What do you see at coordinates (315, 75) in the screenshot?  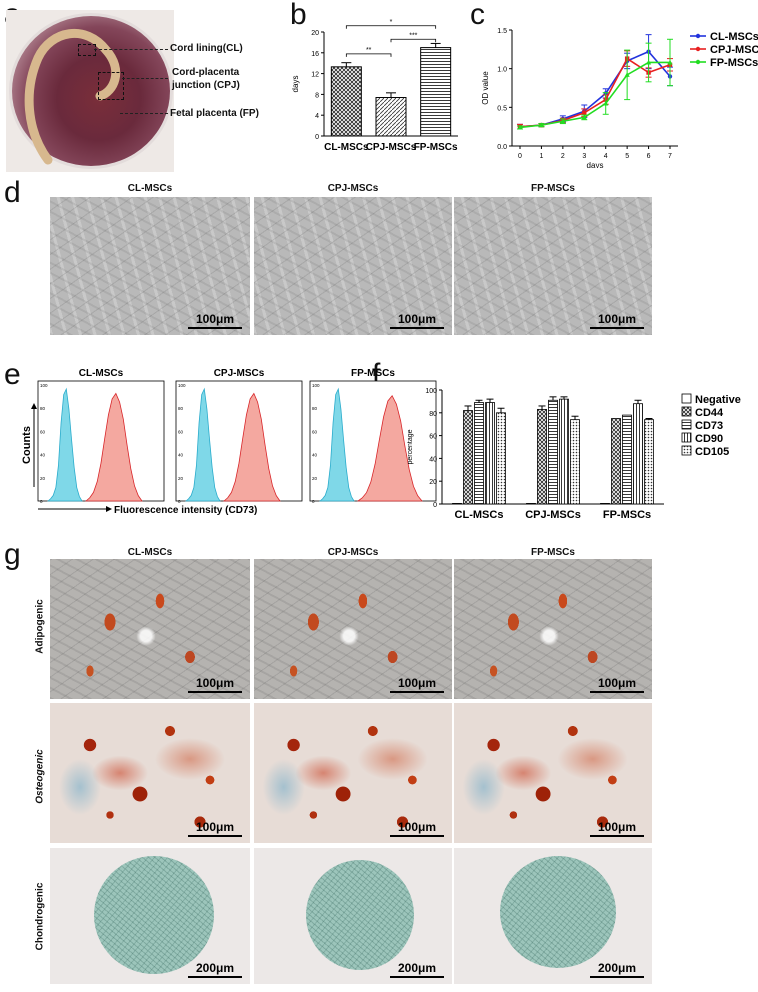 I see `y-tick-label: 12` at bounding box center [315, 75].